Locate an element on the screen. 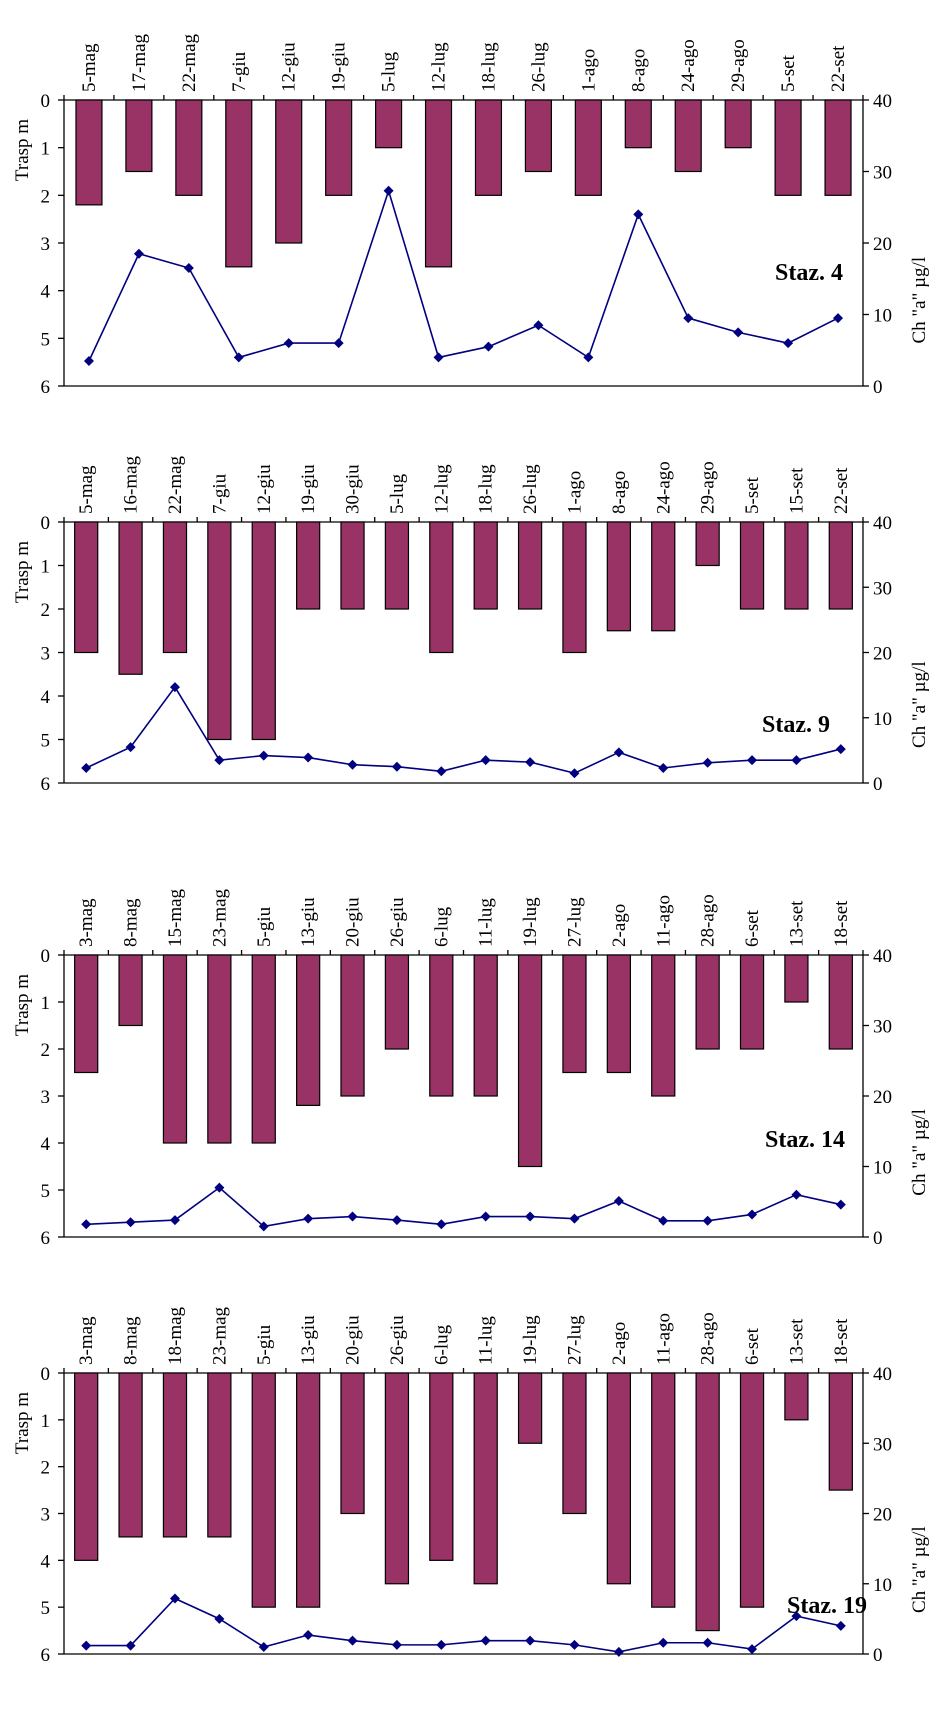 The width and height of the screenshot is (938, 1713). category-label: 24-ago is located at coordinates (688, 65).